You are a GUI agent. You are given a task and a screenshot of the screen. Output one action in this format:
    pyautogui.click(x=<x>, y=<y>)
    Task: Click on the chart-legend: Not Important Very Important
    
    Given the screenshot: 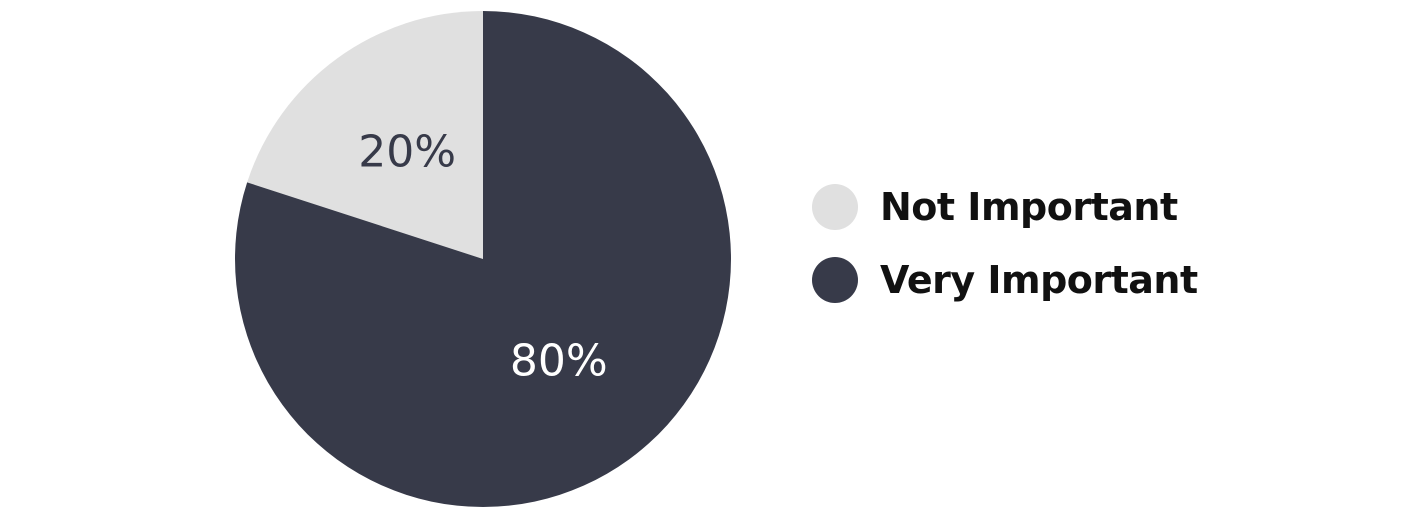 What is the action you would take?
    pyautogui.click(x=1005, y=257)
    